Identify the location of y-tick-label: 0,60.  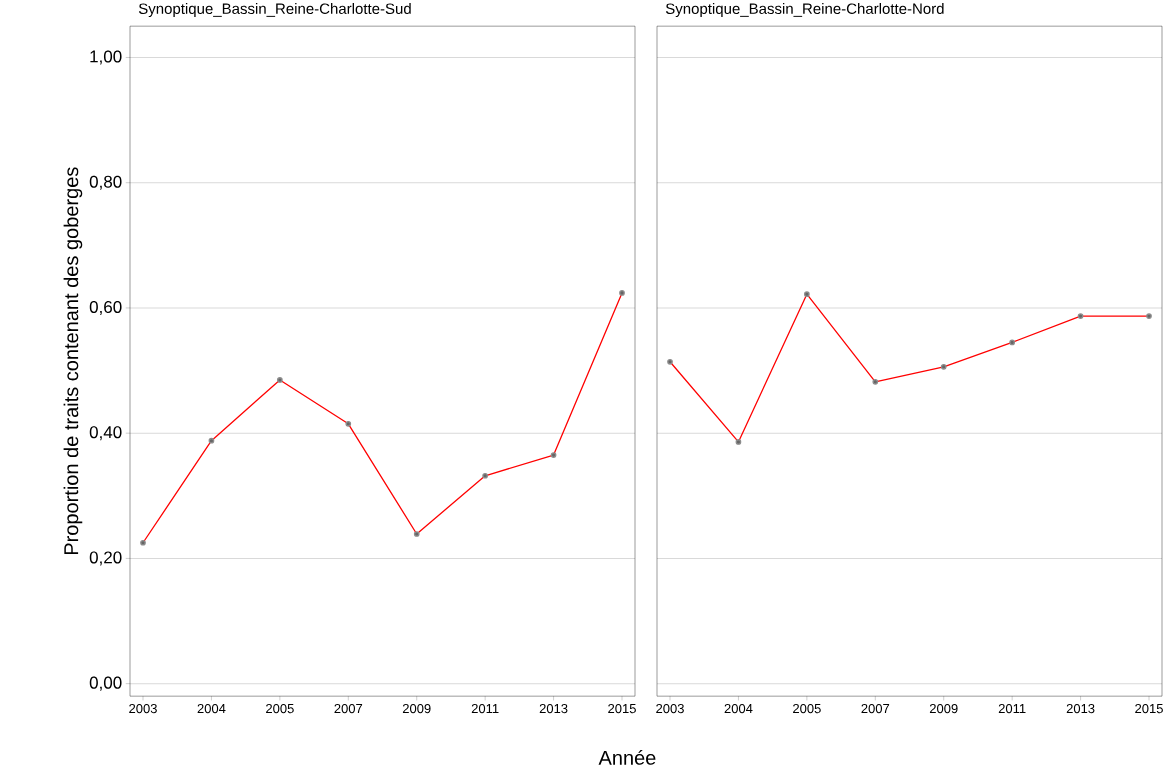
(105, 307).